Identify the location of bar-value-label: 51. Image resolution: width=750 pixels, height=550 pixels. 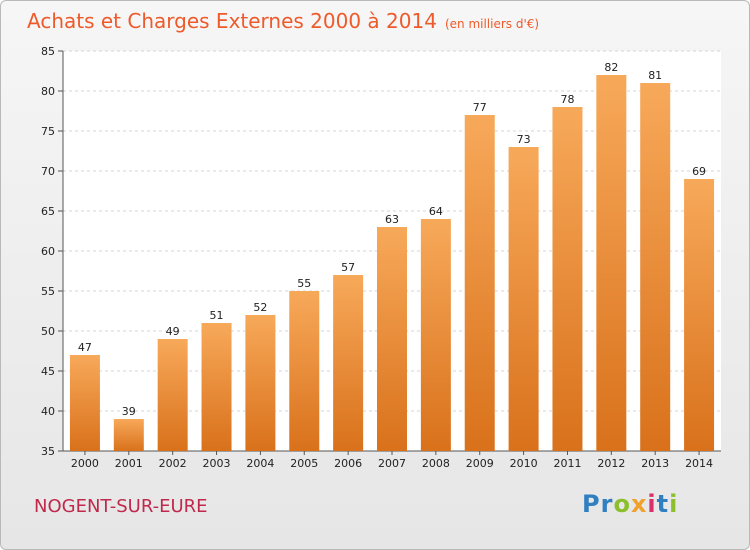
(217, 315).